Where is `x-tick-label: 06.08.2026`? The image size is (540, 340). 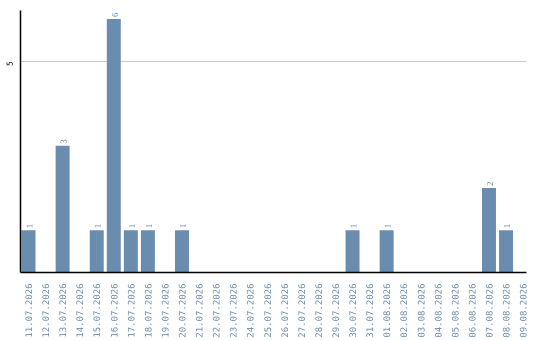 x-tick-label: 06.08.2026 is located at coordinates (473, 310).